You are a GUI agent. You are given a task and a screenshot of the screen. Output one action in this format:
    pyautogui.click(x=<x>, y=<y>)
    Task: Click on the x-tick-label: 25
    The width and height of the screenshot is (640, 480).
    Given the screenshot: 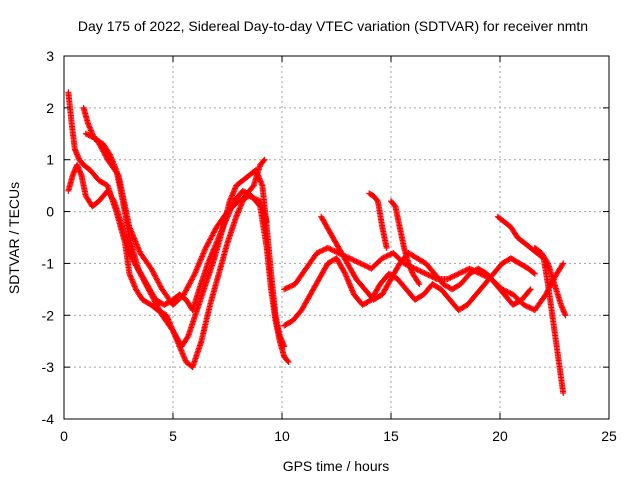 What is the action you would take?
    pyautogui.click(x=609, y=436)
    